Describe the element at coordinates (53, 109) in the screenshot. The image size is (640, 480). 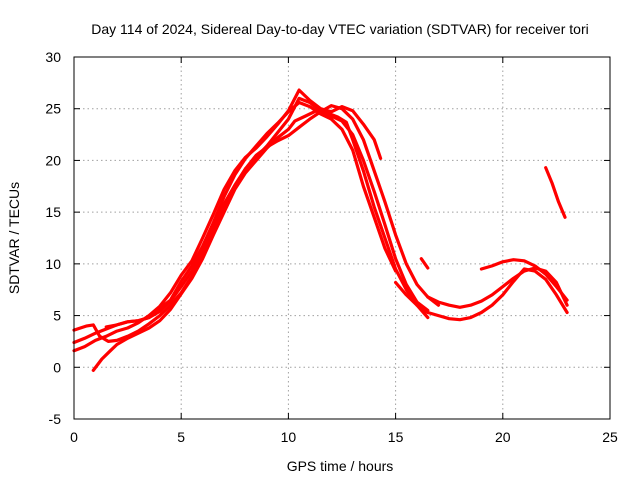
I see `y-tick-label: 25` at that location.